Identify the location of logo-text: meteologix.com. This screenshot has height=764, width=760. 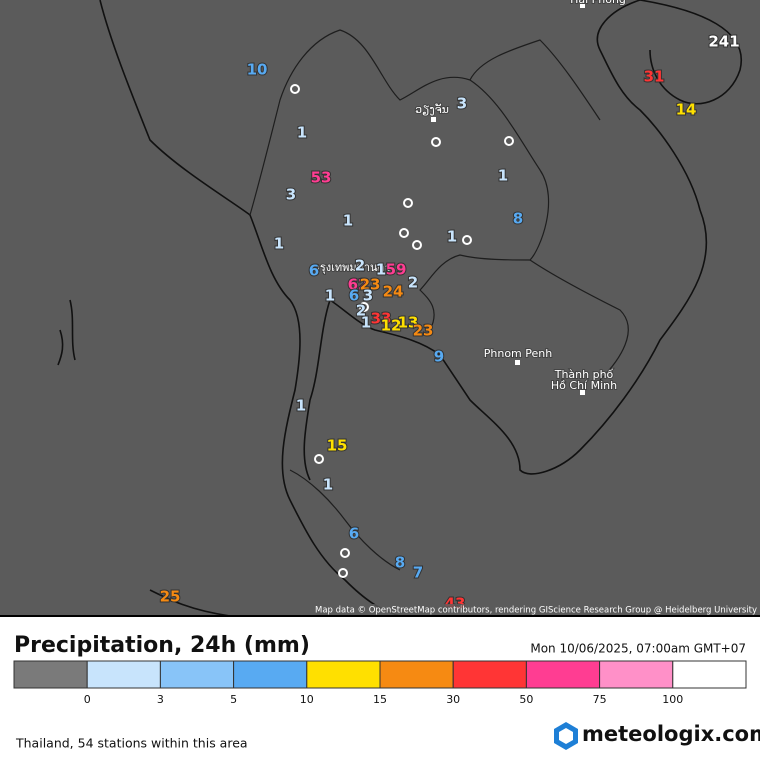
(671, 734).